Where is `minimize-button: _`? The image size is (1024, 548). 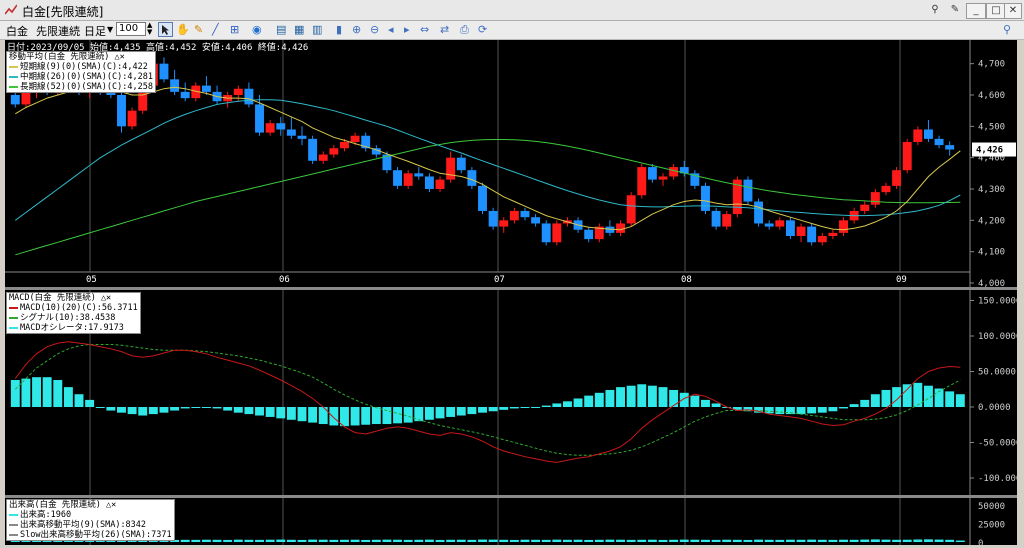 minimize-button: _ is located at coordinates (976, 11).